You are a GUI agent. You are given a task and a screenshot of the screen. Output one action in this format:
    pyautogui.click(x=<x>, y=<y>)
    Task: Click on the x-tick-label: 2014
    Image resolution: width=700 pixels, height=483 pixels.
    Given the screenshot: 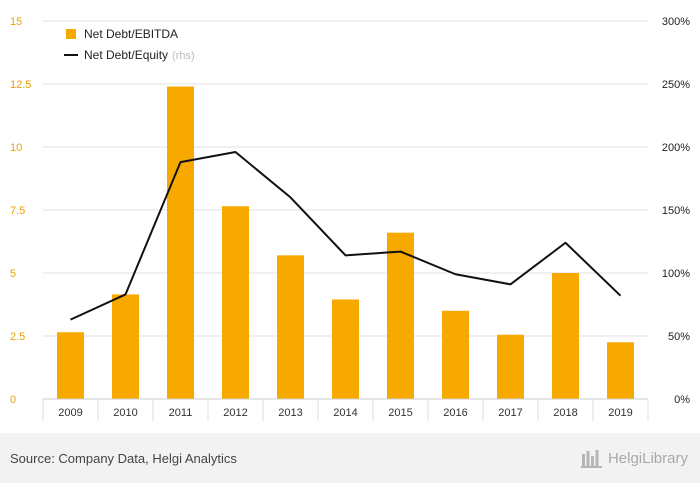 What is the action you would take?
    pyautogui.click(x=345, y=413)
    